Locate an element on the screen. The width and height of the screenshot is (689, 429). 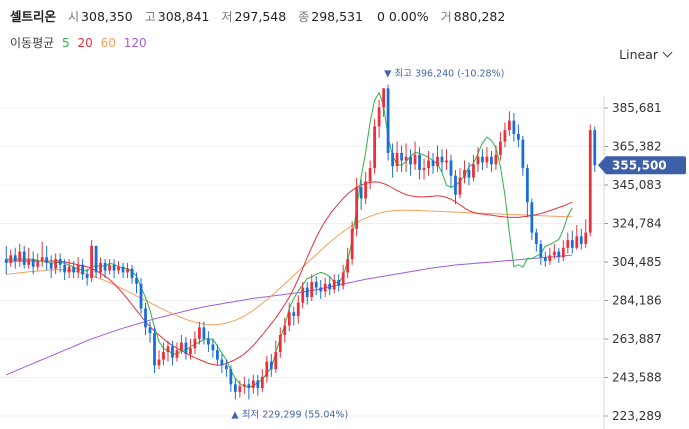
change-value: 0 is located at coordinates (380, 16).